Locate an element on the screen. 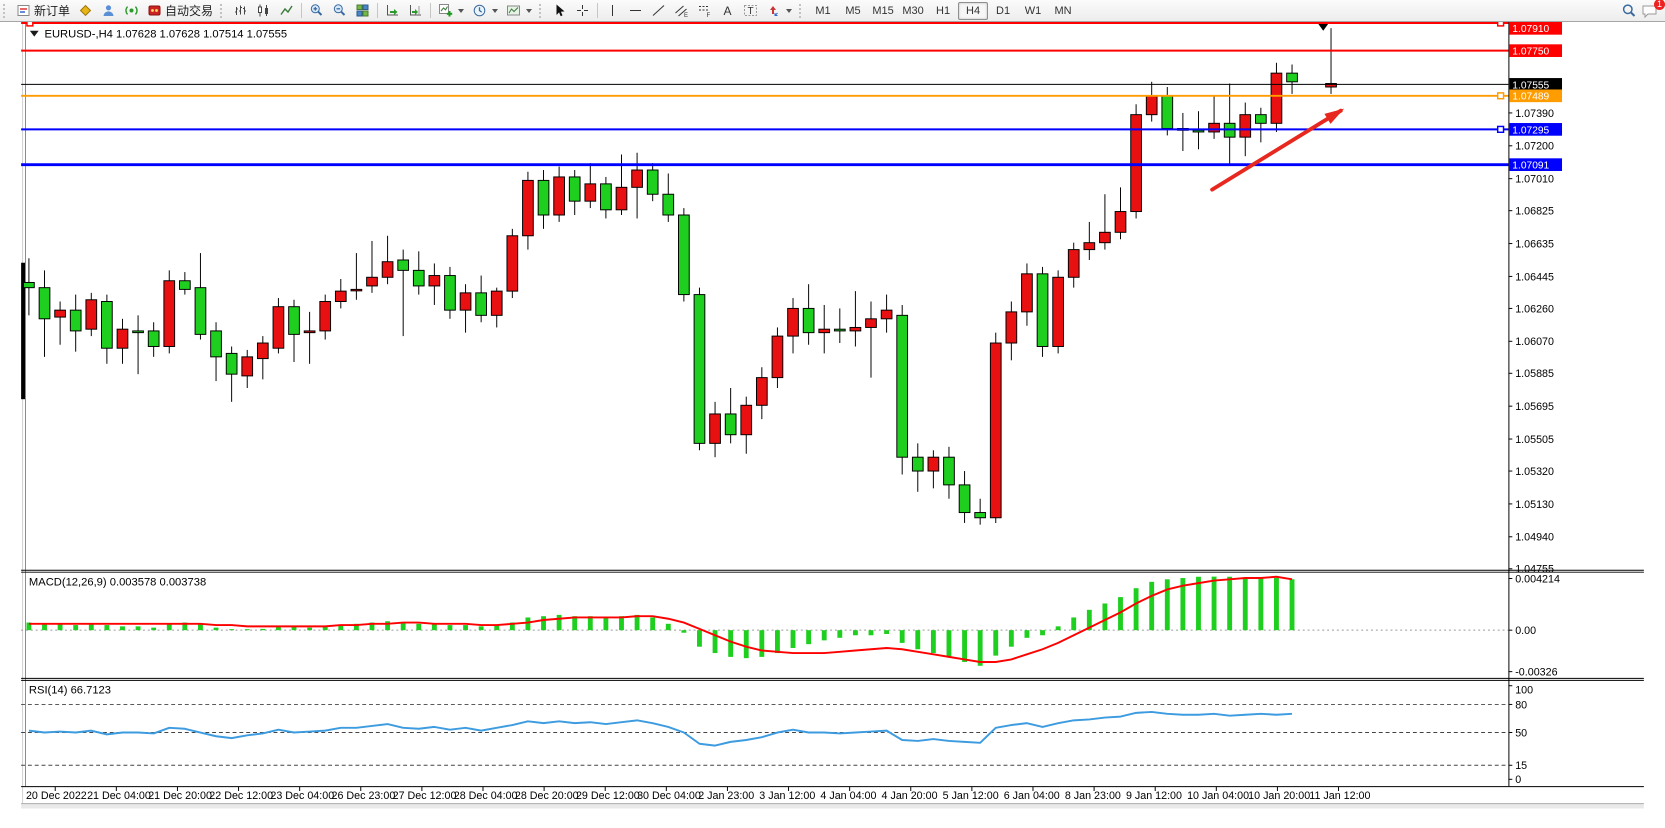  vertical-line-icon is located at coordinates (613, 10).